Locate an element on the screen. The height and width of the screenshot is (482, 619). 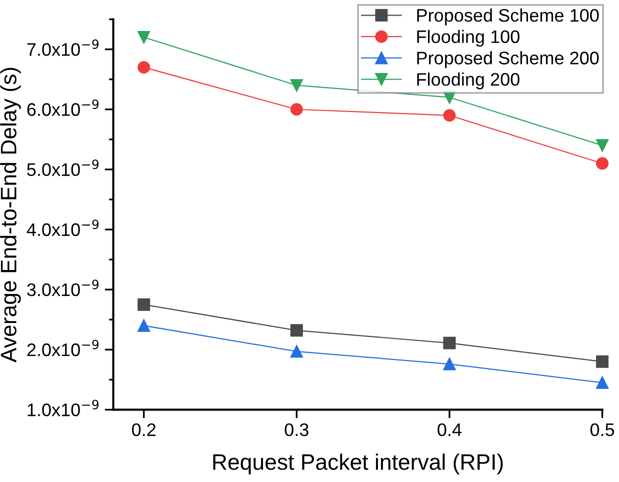
legend-label: Proposed Scheme 100 is located at coordinates (508, 17).